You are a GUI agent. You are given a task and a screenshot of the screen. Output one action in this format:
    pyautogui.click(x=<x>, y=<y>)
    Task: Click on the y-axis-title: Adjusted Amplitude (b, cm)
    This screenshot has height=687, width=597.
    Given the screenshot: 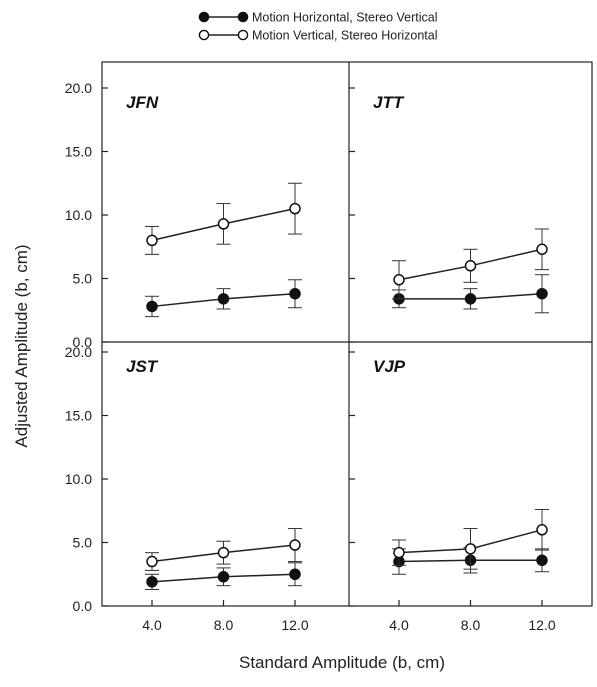 What is the action you would take?
    pyautogui.click(x=21, y=345)
    